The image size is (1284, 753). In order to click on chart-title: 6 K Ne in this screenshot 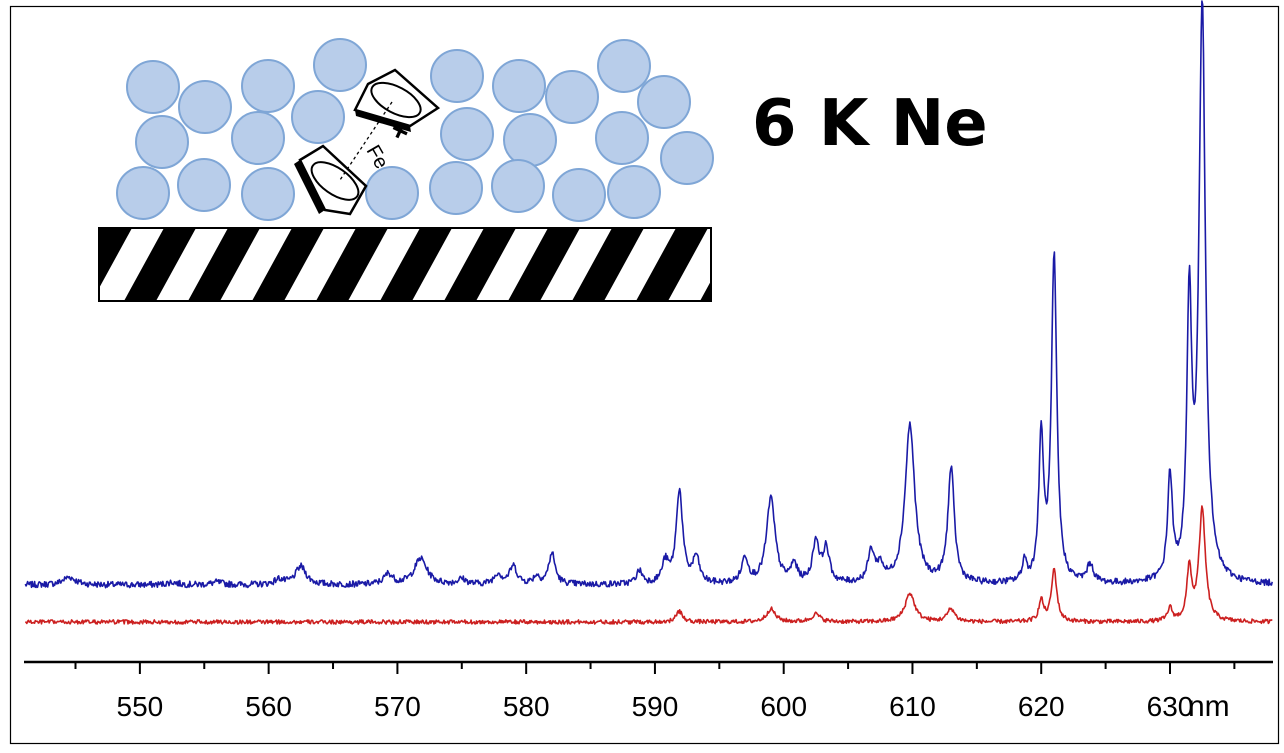, I will do `click(870, 124)`.